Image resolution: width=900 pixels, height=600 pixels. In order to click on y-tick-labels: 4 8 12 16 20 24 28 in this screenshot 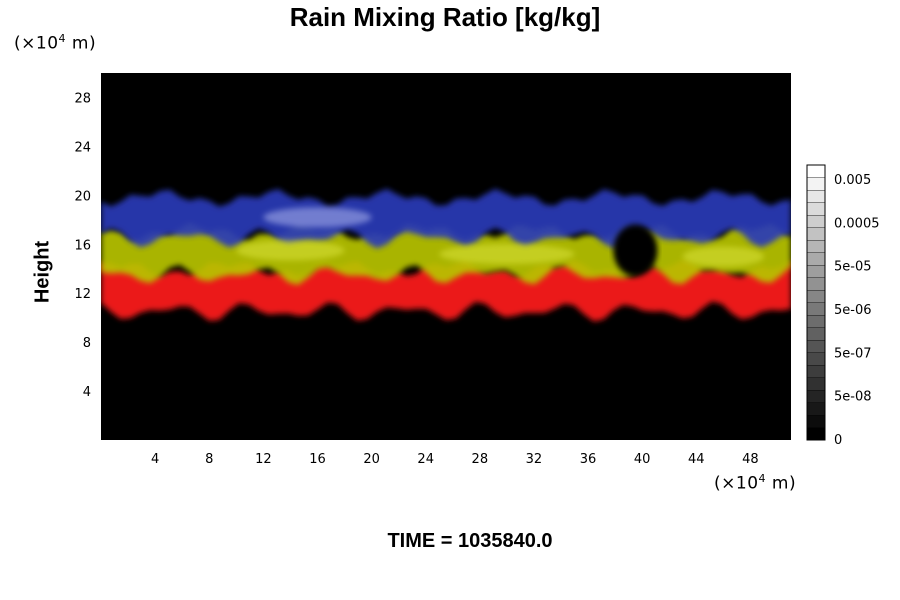, I will do `click(82, 245)`.